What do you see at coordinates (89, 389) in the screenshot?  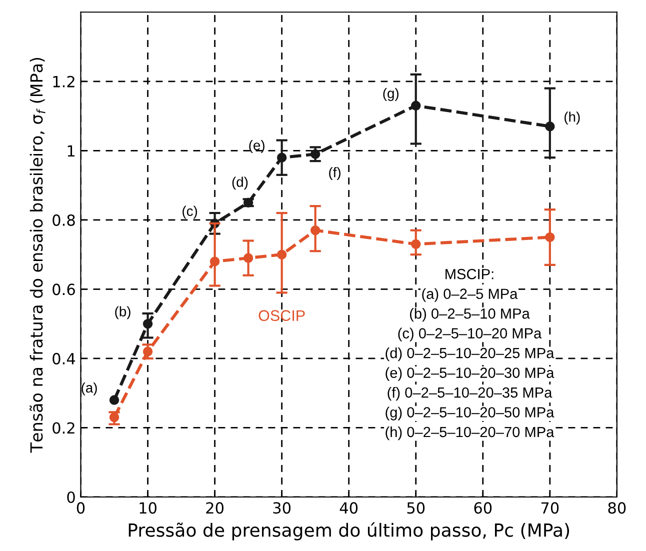 I see `annotation: (a)` at bounding box center [89, 389].